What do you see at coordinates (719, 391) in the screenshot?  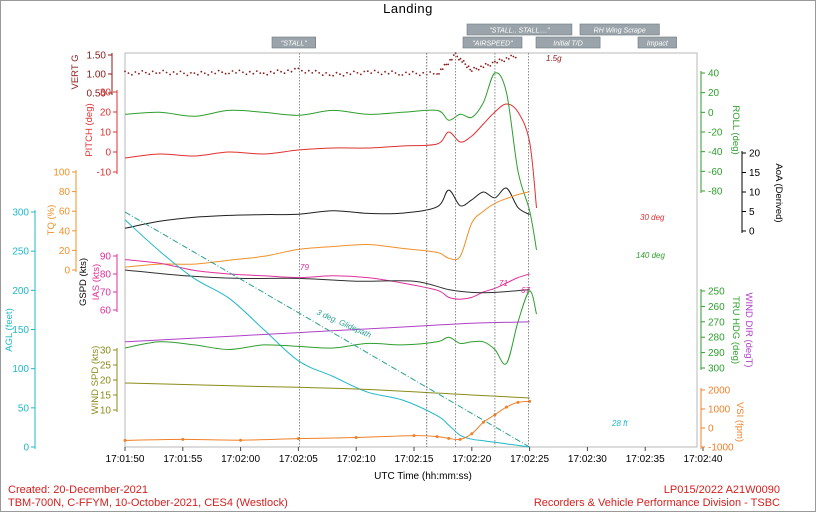 I see `vsi-fpm-tick-label: 2000` at bounding box center [719, 391].